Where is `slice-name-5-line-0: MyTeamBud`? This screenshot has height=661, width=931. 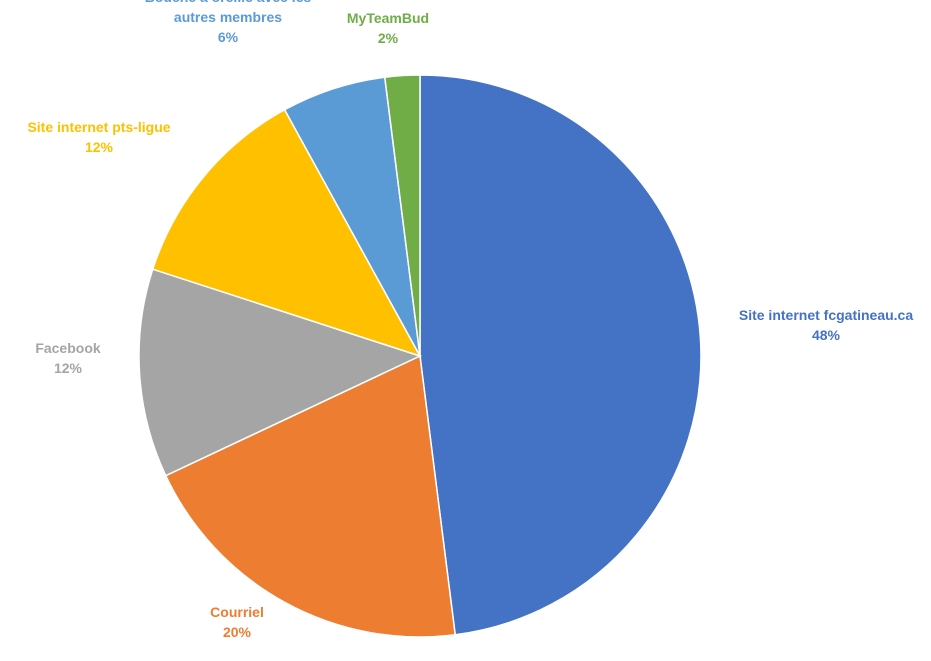 slice-name-5-line-0: MyTeamBud is located at coordinates (388, 18).